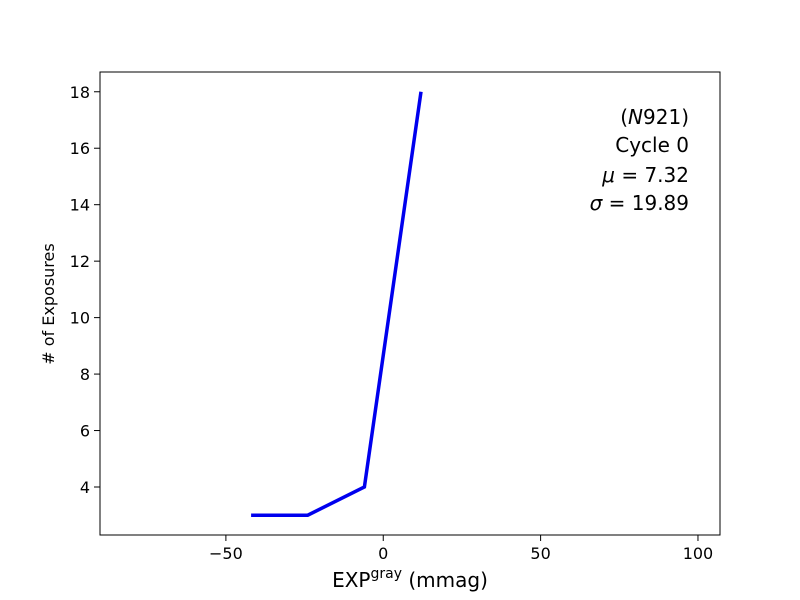 The width and height of the screenshot is (800, 600). I want to click on y-tick-label: 12, so click(80, 261).